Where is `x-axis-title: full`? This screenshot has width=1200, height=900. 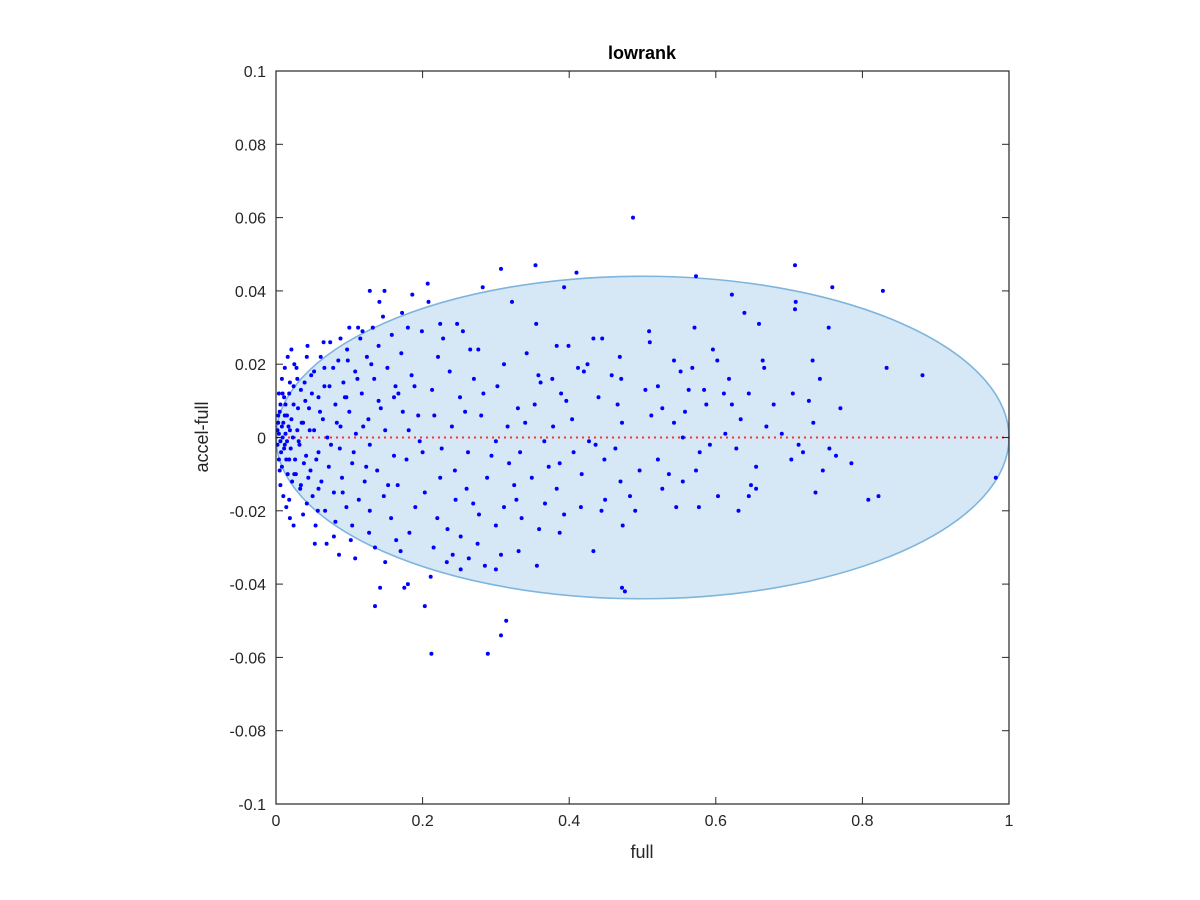 x-axis-title: full is located at coordinates (641, 852).